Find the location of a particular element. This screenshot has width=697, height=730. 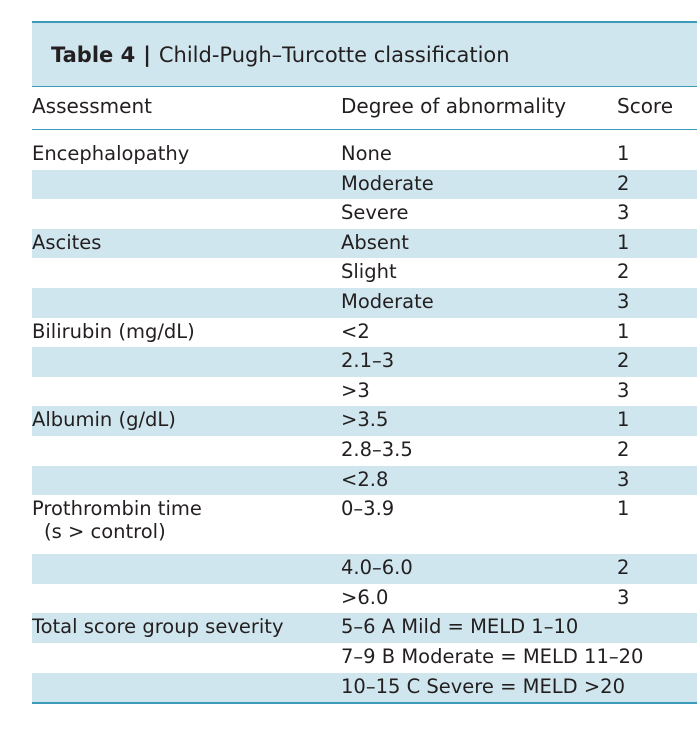

cell-degree: >3.5 is located at coordinates (365, 420).